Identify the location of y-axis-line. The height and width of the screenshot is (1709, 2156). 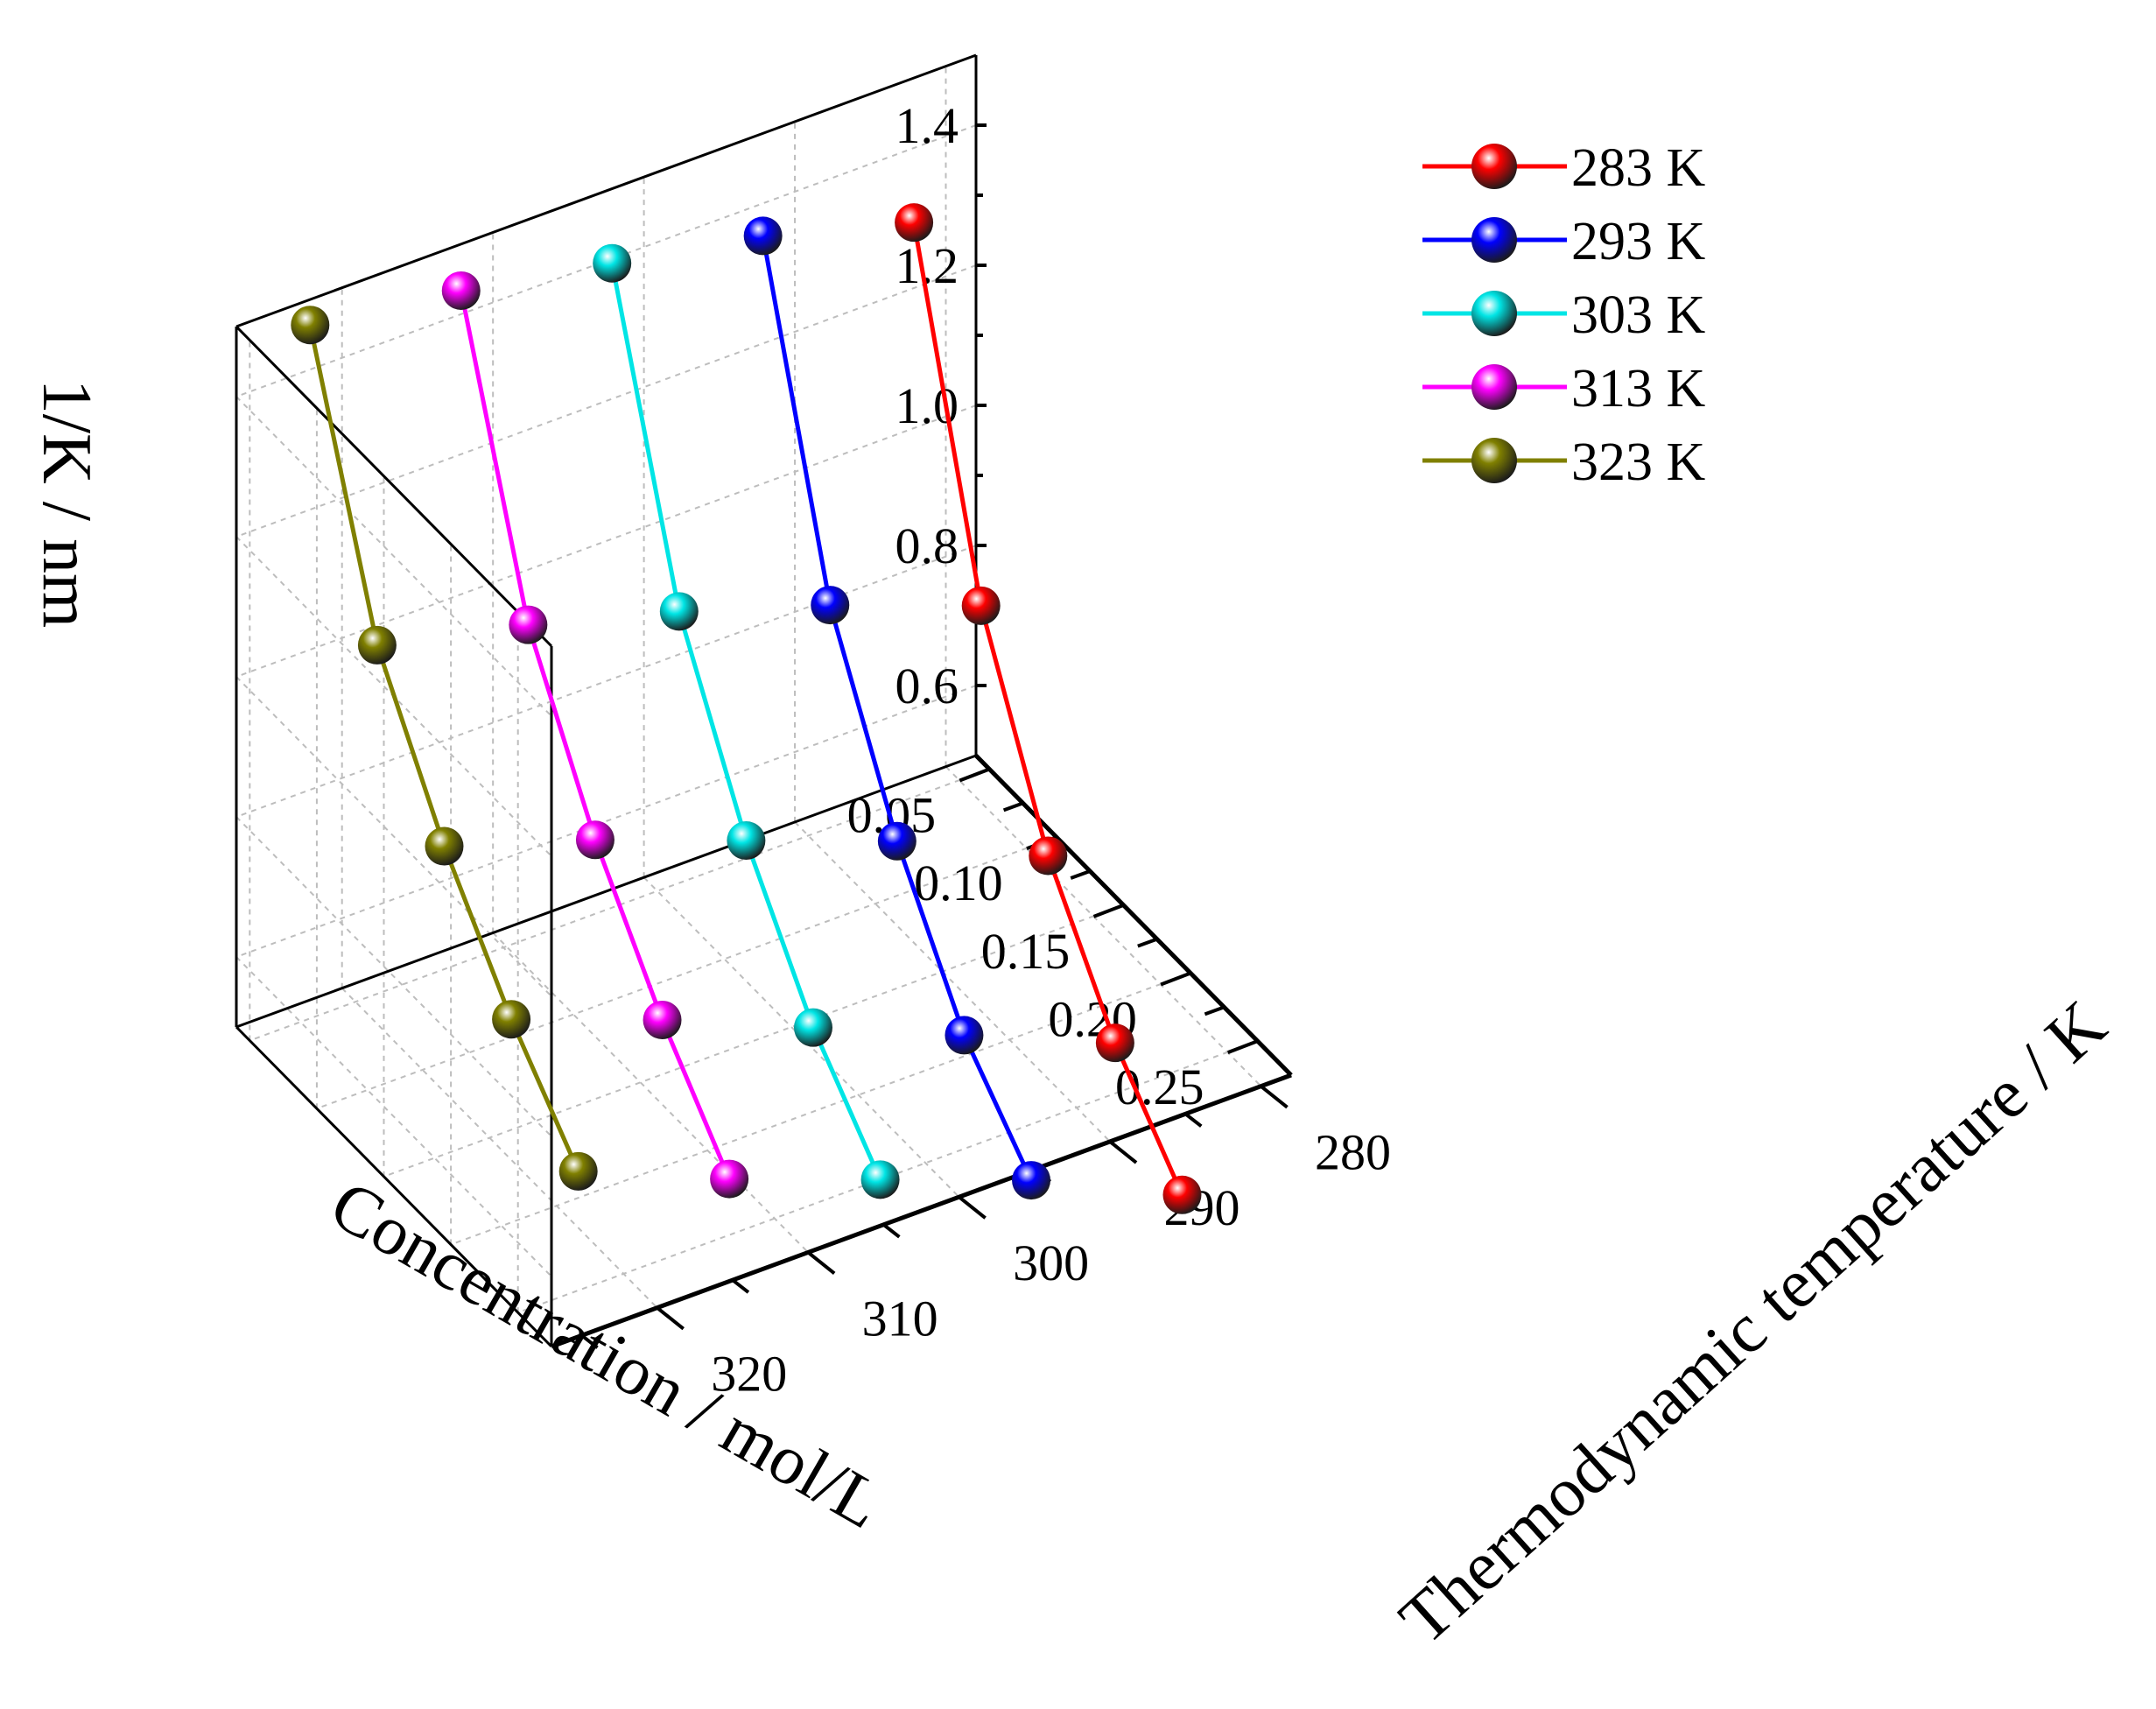
(921, 1211).